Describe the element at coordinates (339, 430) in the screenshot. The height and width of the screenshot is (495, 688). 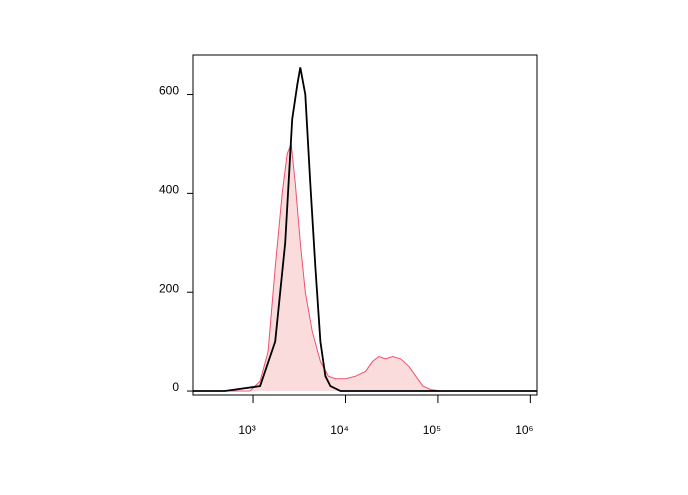
I see `x-tick-label: 10⁴` at that location.